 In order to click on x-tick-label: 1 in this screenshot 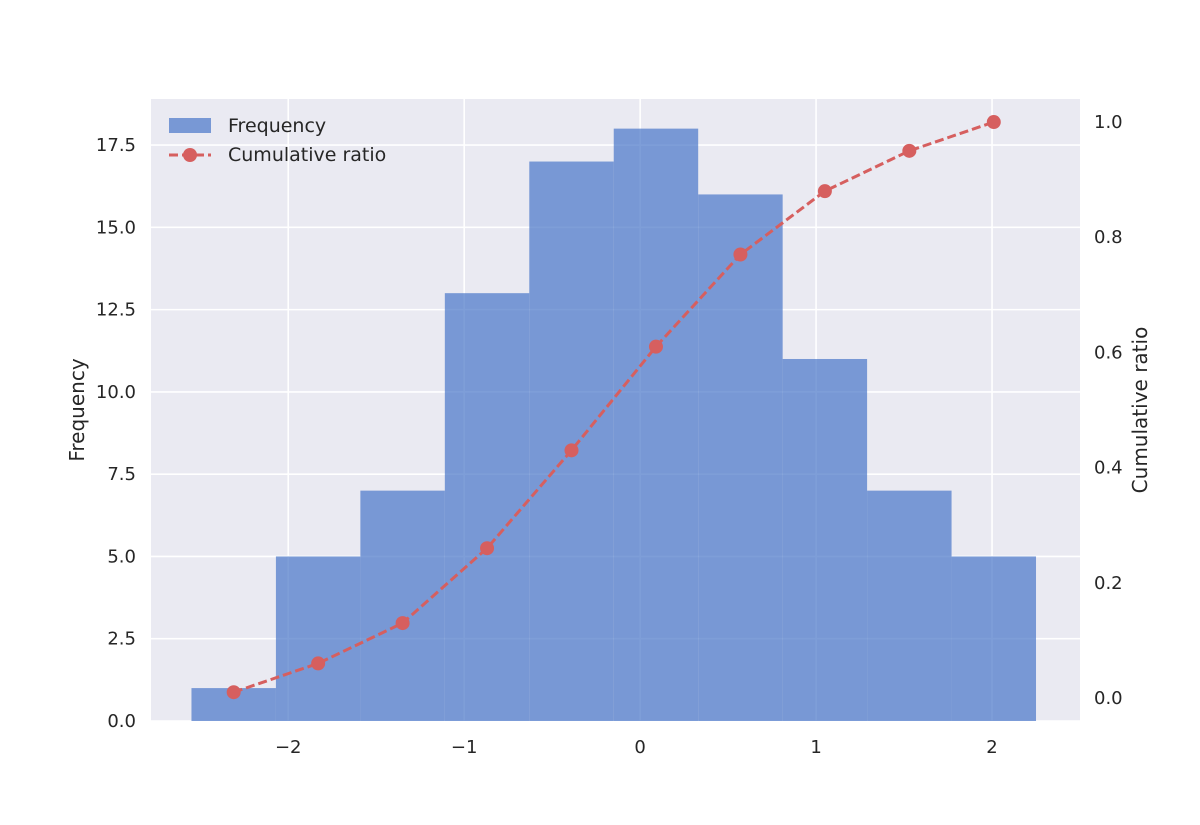, I will do `click(815, 747)`.